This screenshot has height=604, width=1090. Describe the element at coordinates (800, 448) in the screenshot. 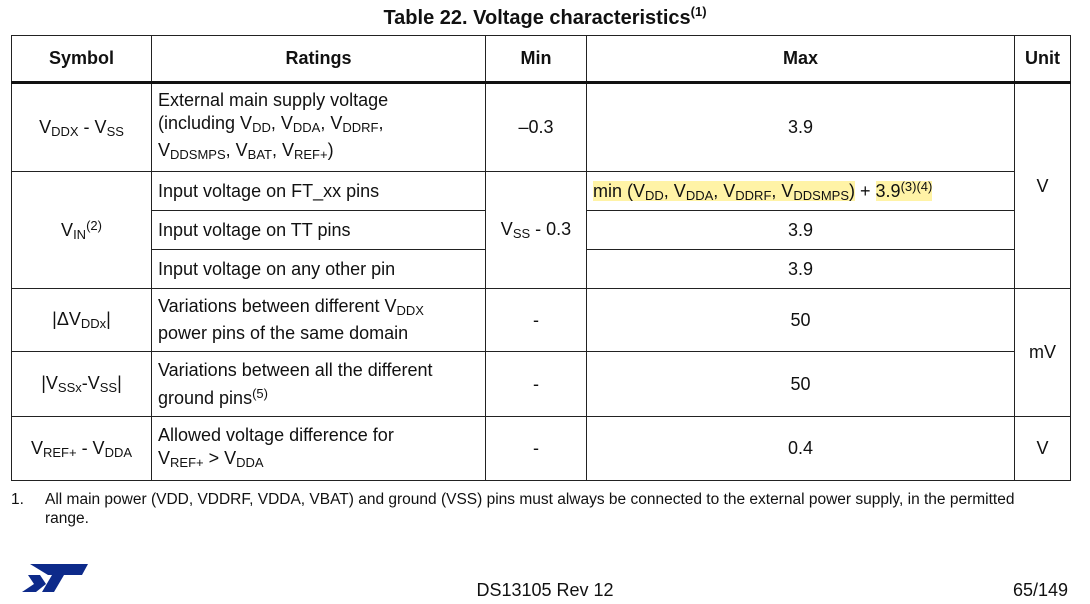

I see `max-cell: 0.4` at that location.